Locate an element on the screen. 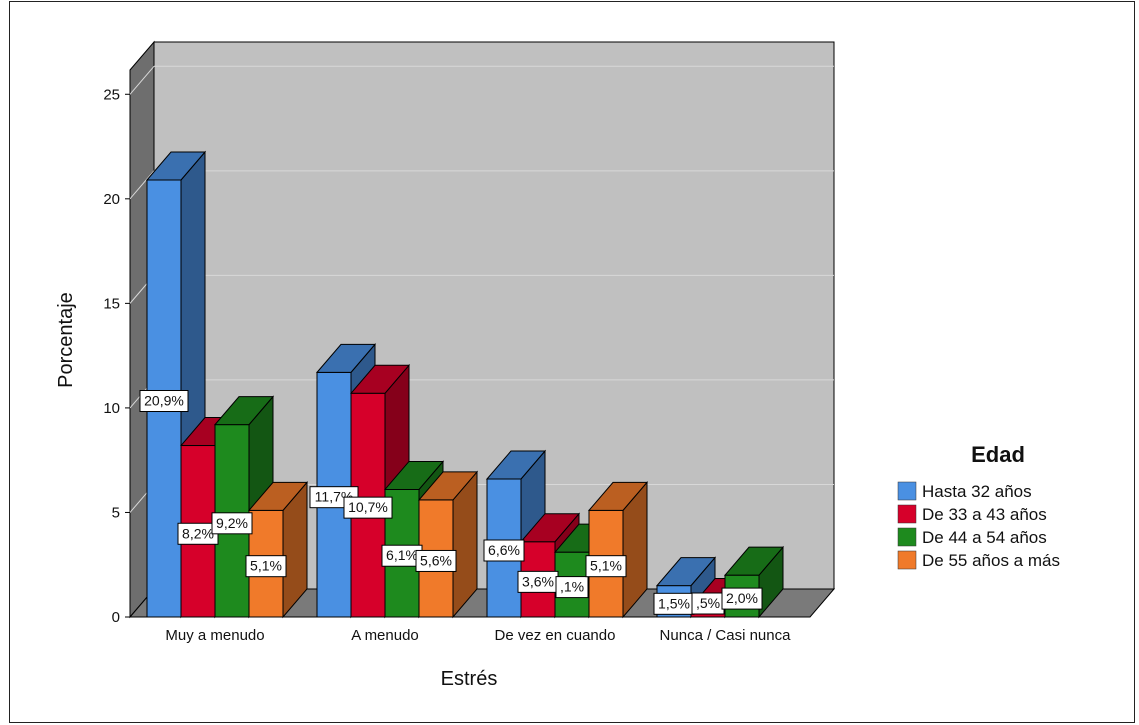  data-label: 1,5% is located at coordinates (674, 603).